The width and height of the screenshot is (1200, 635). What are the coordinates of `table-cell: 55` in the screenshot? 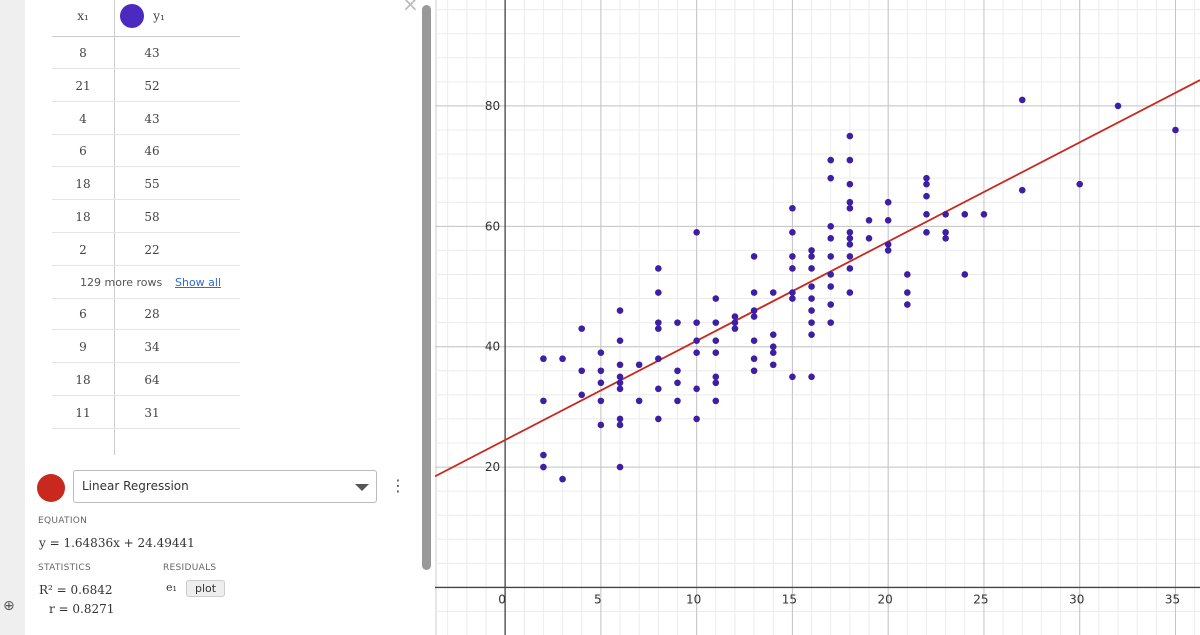 It's located at (152, 184).